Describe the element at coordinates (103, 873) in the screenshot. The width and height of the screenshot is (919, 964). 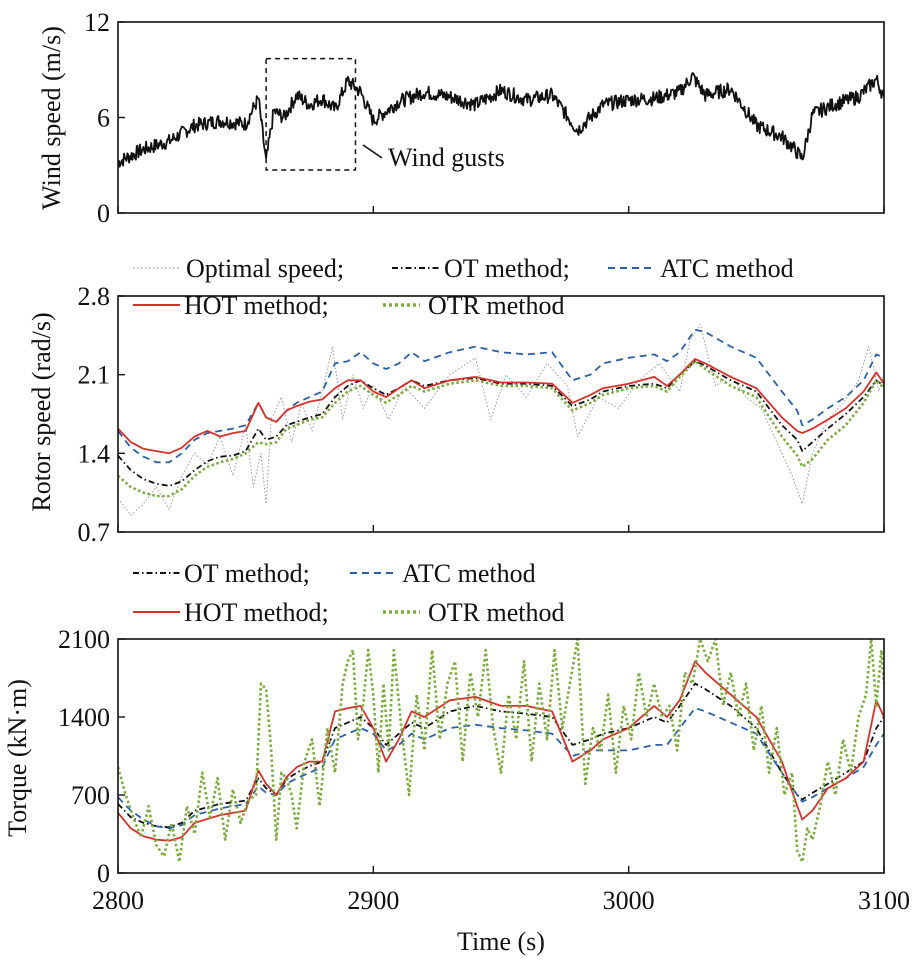
I see `y-tick-label-torque-0: 0` at that location.